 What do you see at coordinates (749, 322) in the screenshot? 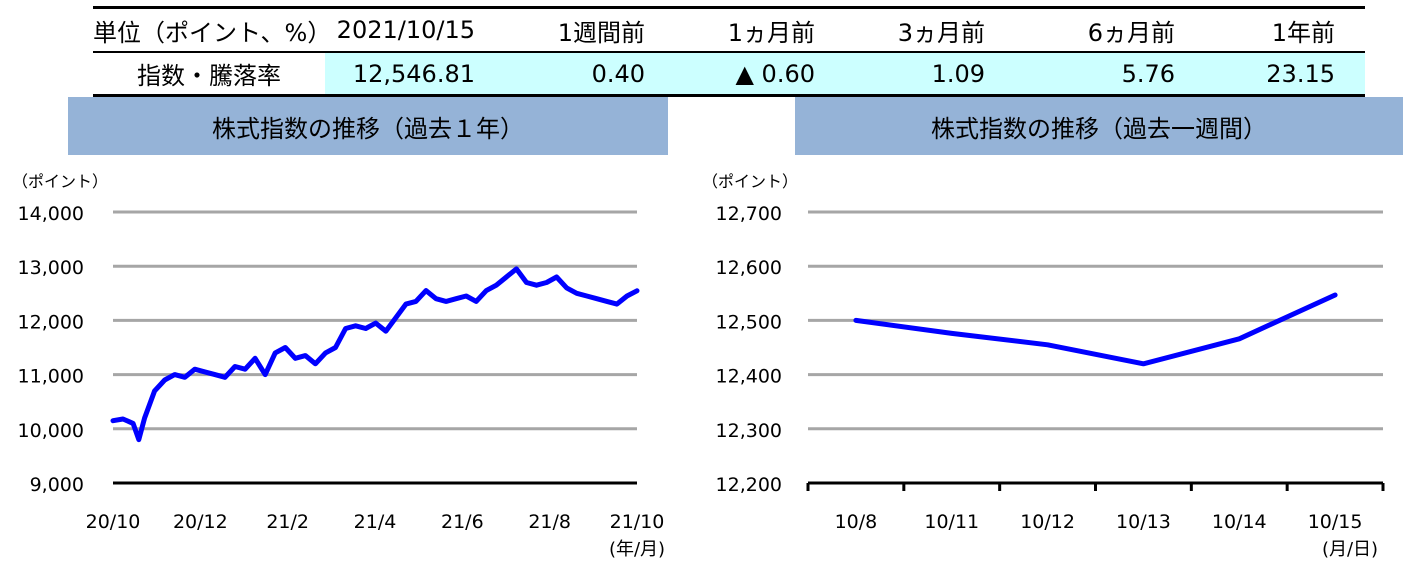
I see `y-tick-label: 12,500` at bounding box center [749, 322].